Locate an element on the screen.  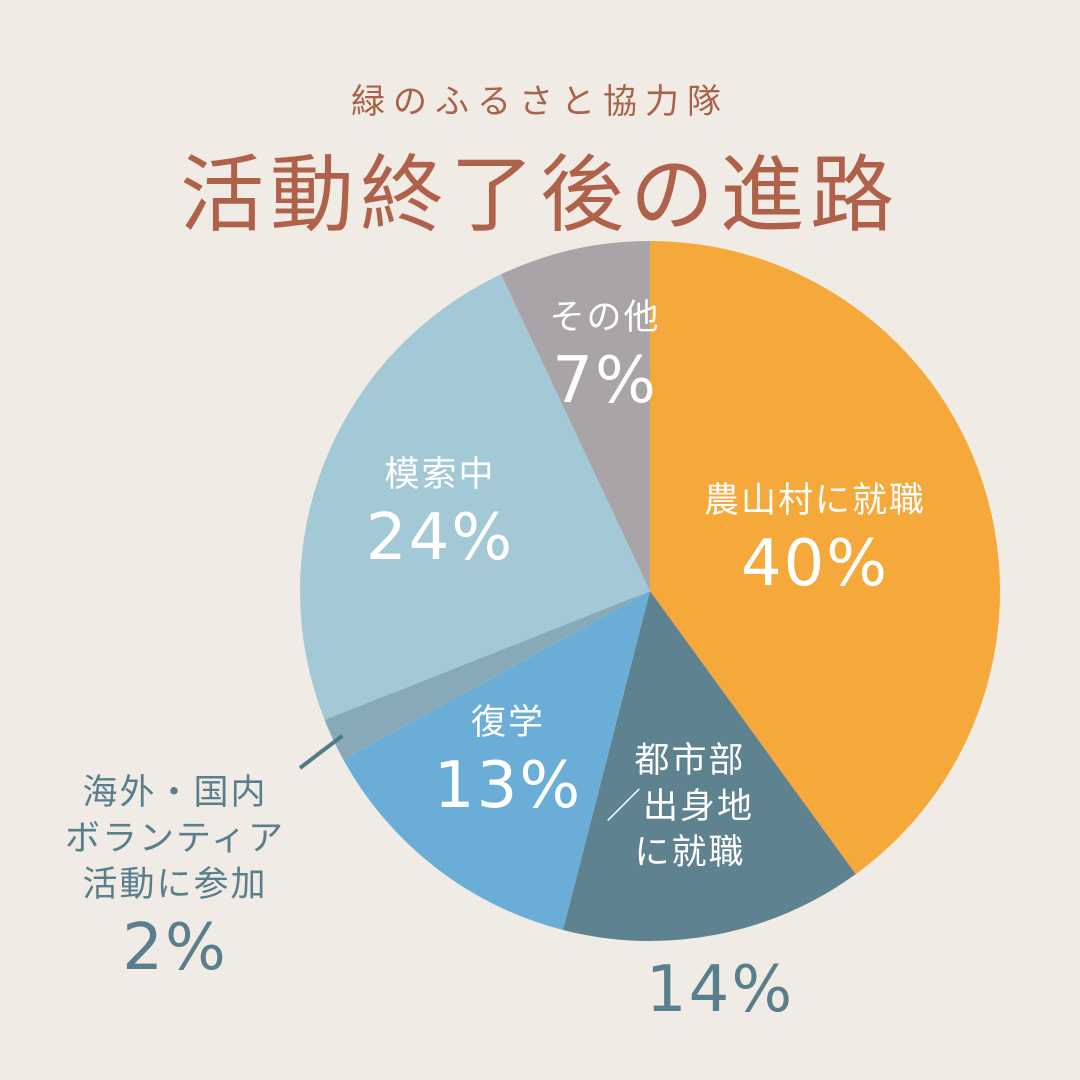
label-slice-4: 模索中 24% is located at coordinates (440, 515).